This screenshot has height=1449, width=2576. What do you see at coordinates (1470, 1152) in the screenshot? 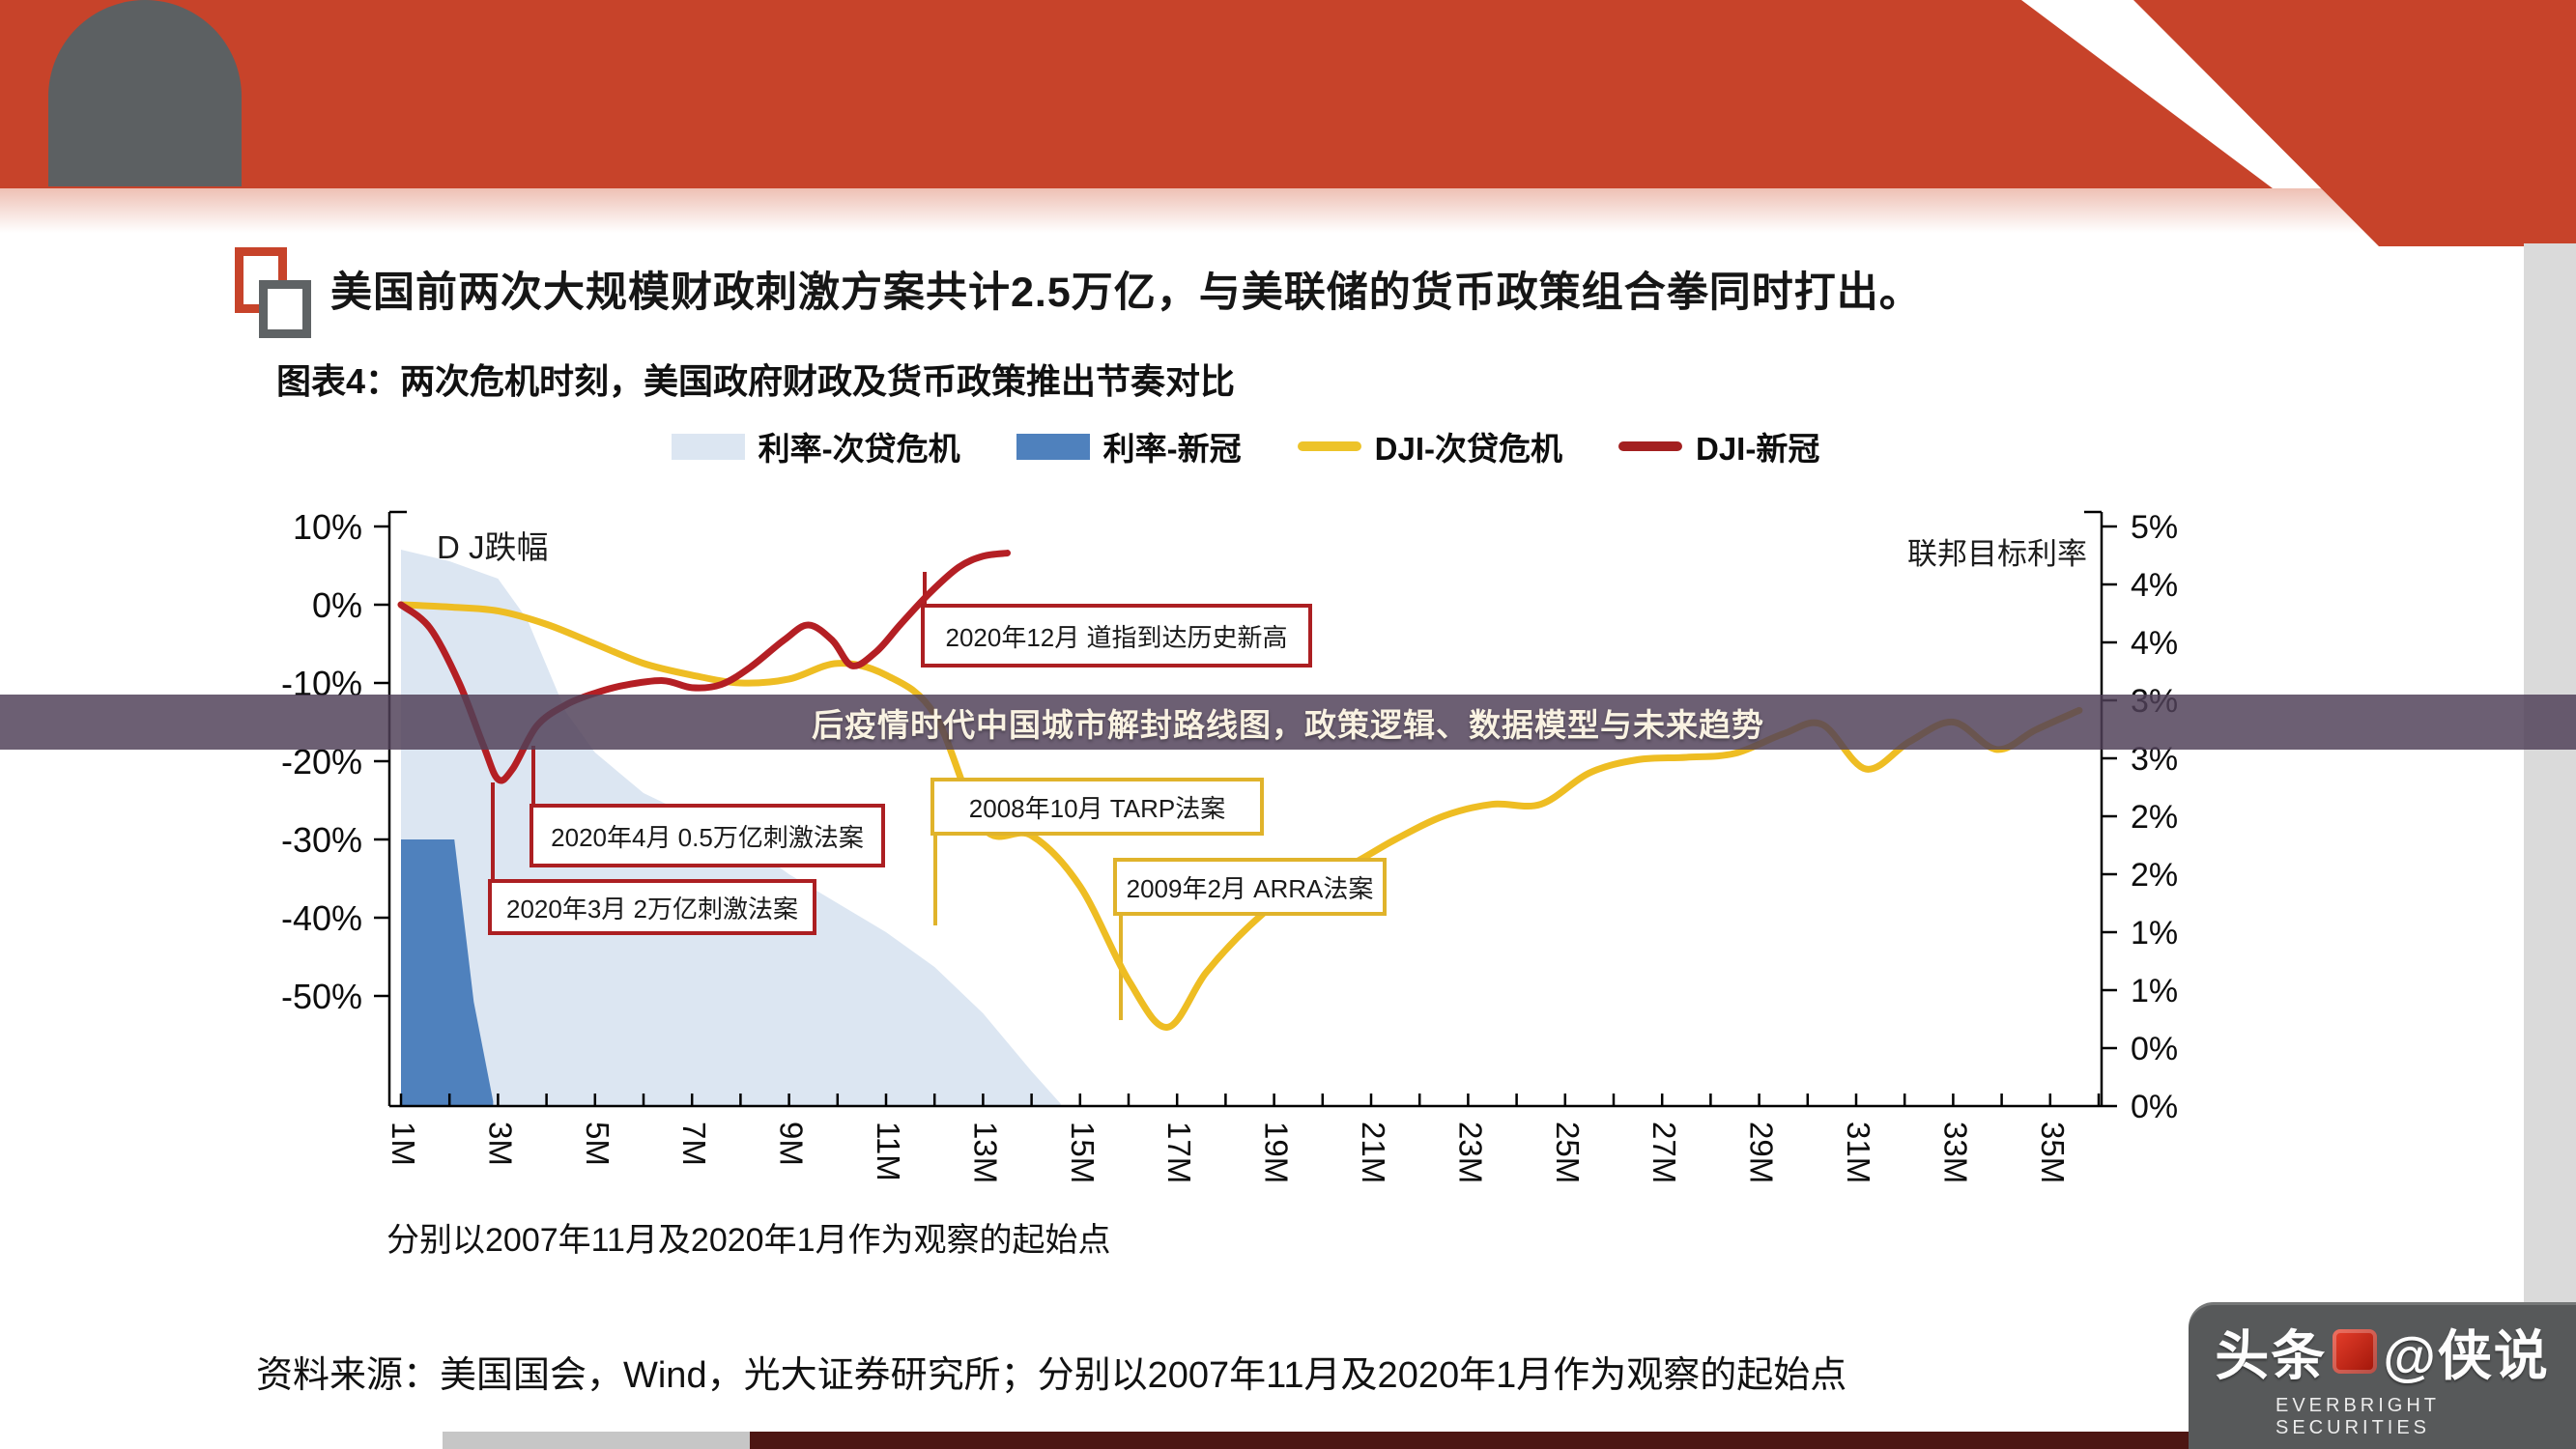
I see `x-tick-label: 23M` at bounding box center [1470, 1152].